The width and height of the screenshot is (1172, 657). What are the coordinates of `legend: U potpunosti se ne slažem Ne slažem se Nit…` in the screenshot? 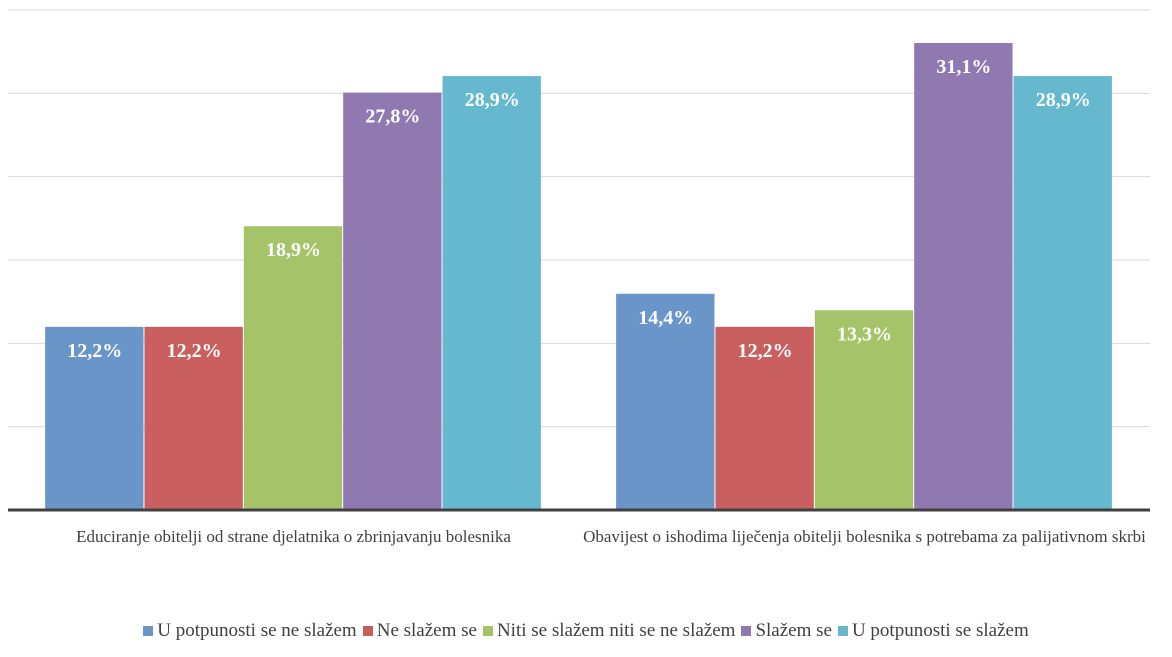 It's located at (586, 631).